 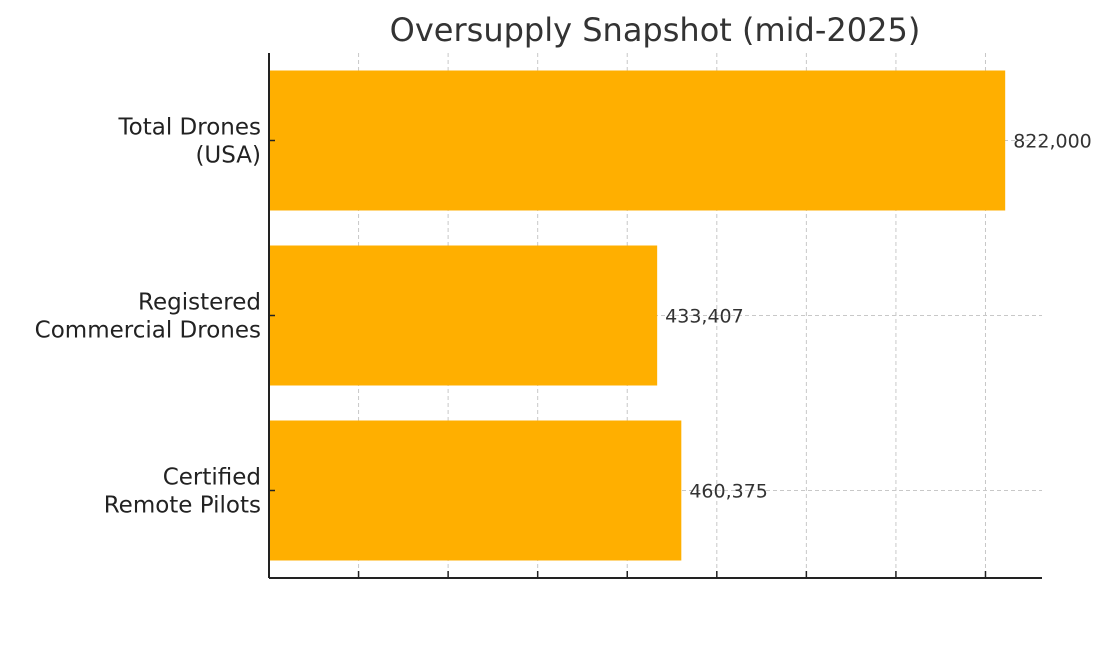 I want to click on category-label: Total Drones, so click(x=189, y=128).